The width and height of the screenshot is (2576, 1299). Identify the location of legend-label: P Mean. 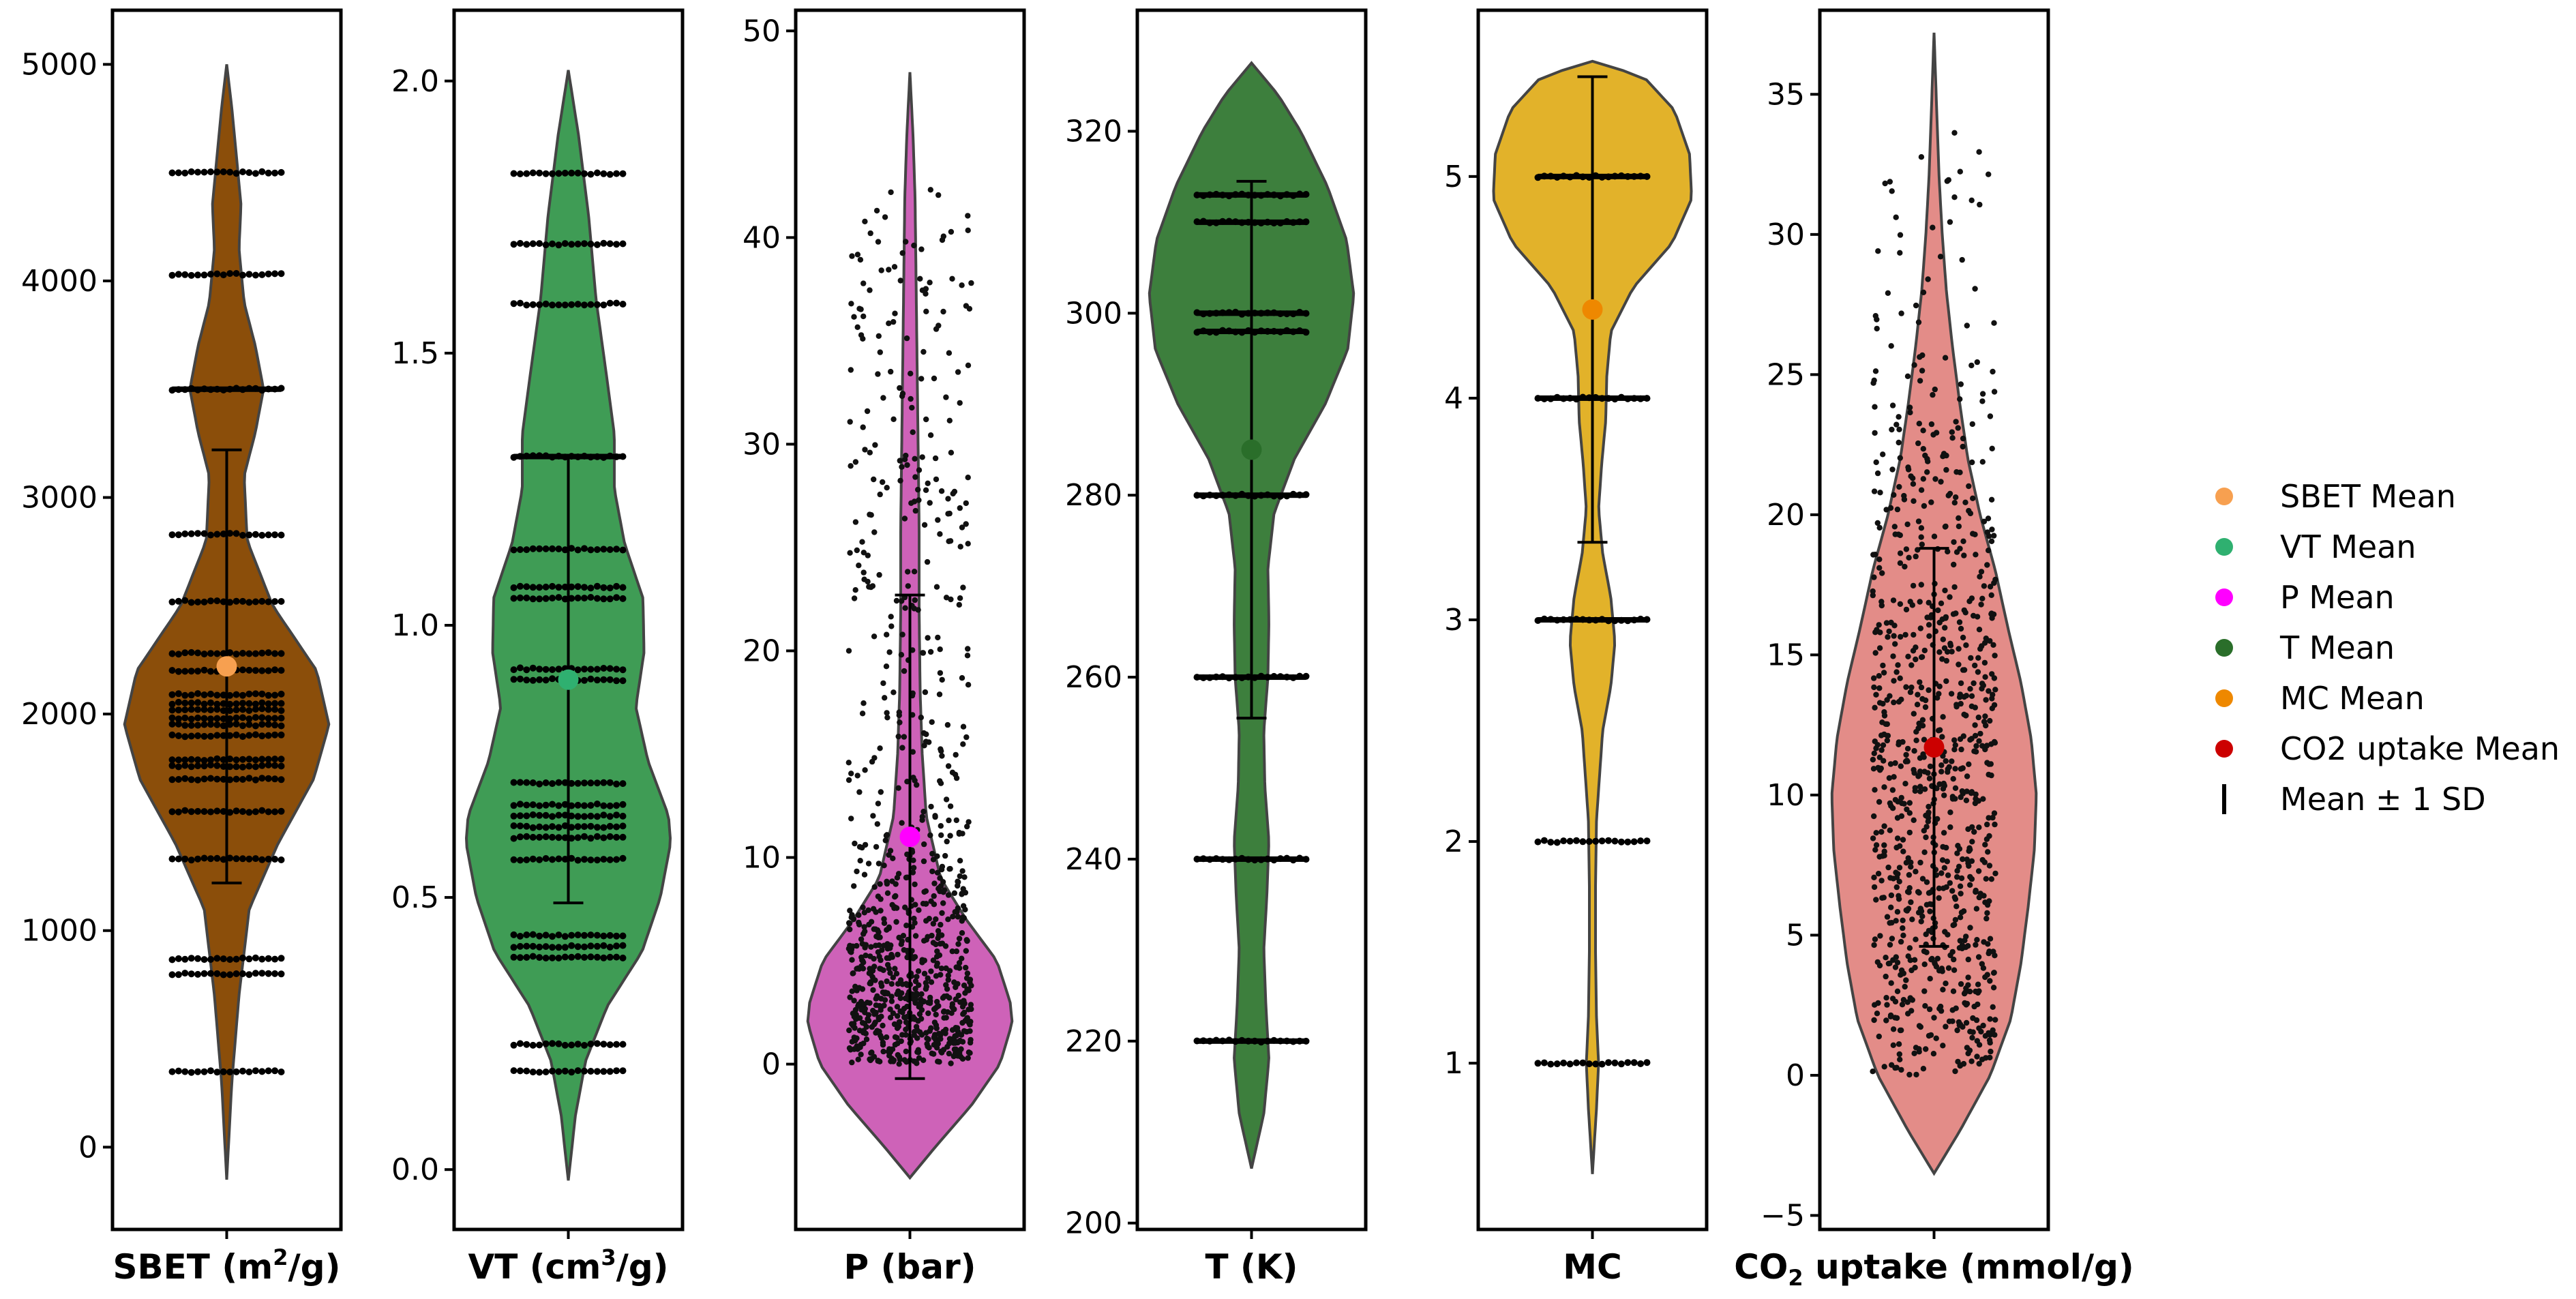
(2337, 598).